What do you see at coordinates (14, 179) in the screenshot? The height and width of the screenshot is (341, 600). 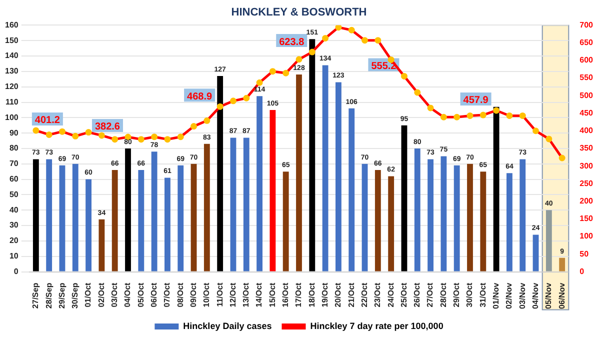 I see `y-tick-label: 60` at bounding box center [14, 179].